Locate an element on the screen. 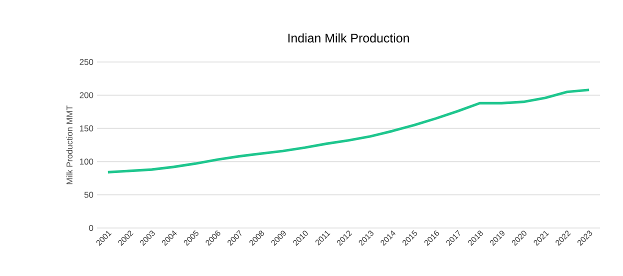 The height and width of the screenshot is (276, 623). y-tick-label: 0 is located at coordinates (91, 228).